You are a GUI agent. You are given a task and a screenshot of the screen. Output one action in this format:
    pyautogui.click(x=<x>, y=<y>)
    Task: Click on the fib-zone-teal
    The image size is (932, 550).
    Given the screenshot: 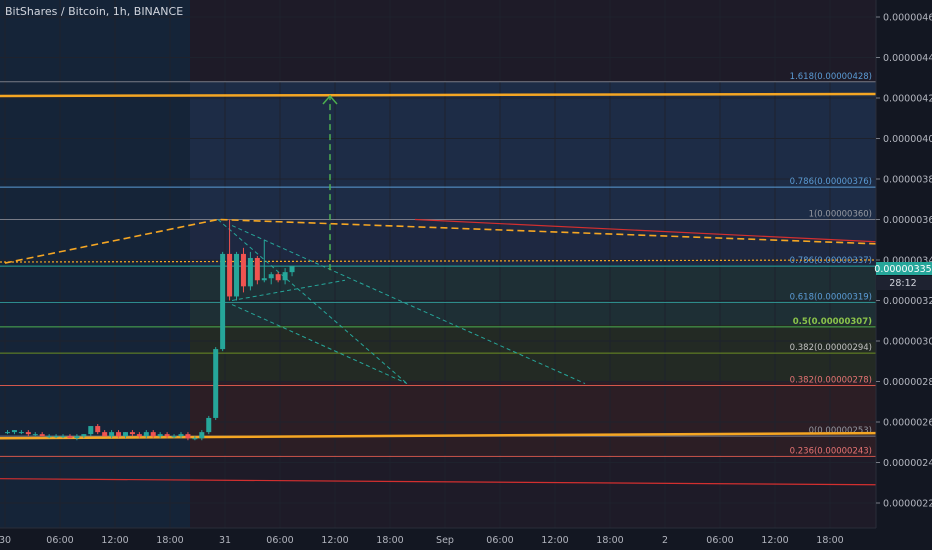 What is the action you would take?
    pyautogui.click(x=533, y=243)
    